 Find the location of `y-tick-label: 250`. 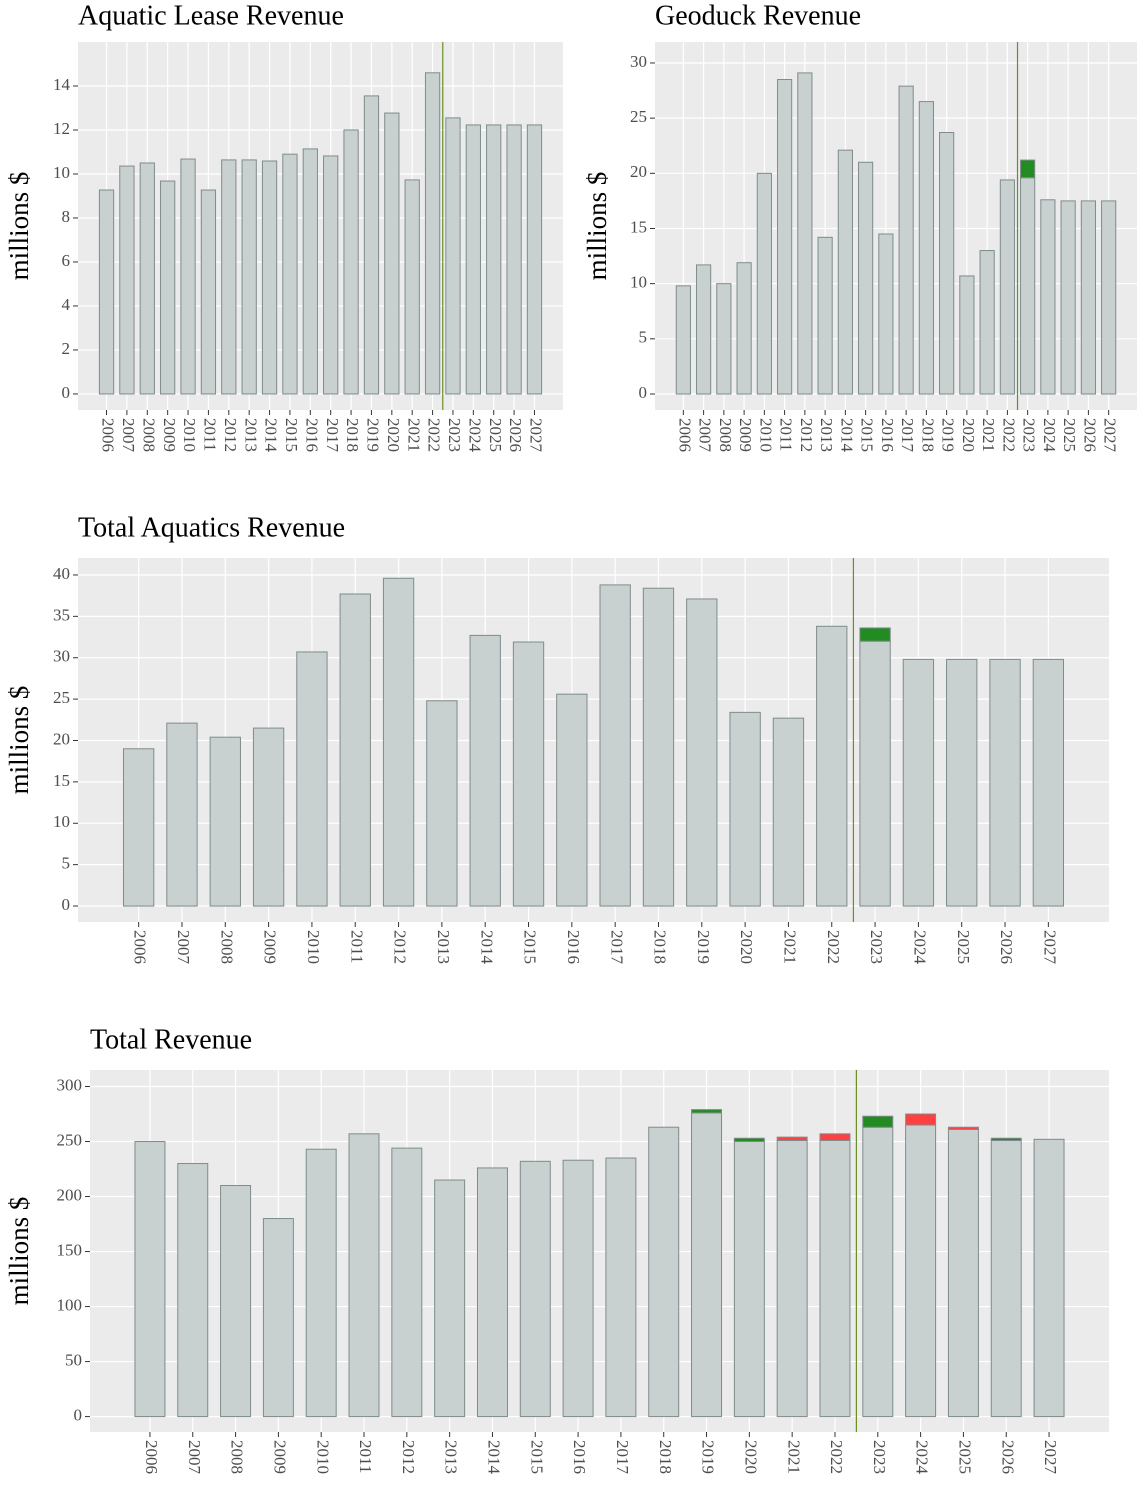

y-tick-label: 250 is located at coordinates (70, 1139).